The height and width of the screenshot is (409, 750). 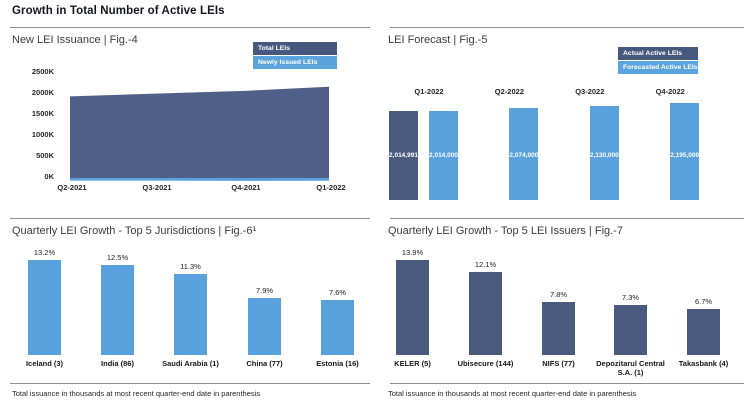 I want to click on fig4-y-axis-tick: 500K, so click(x=45, y=155).